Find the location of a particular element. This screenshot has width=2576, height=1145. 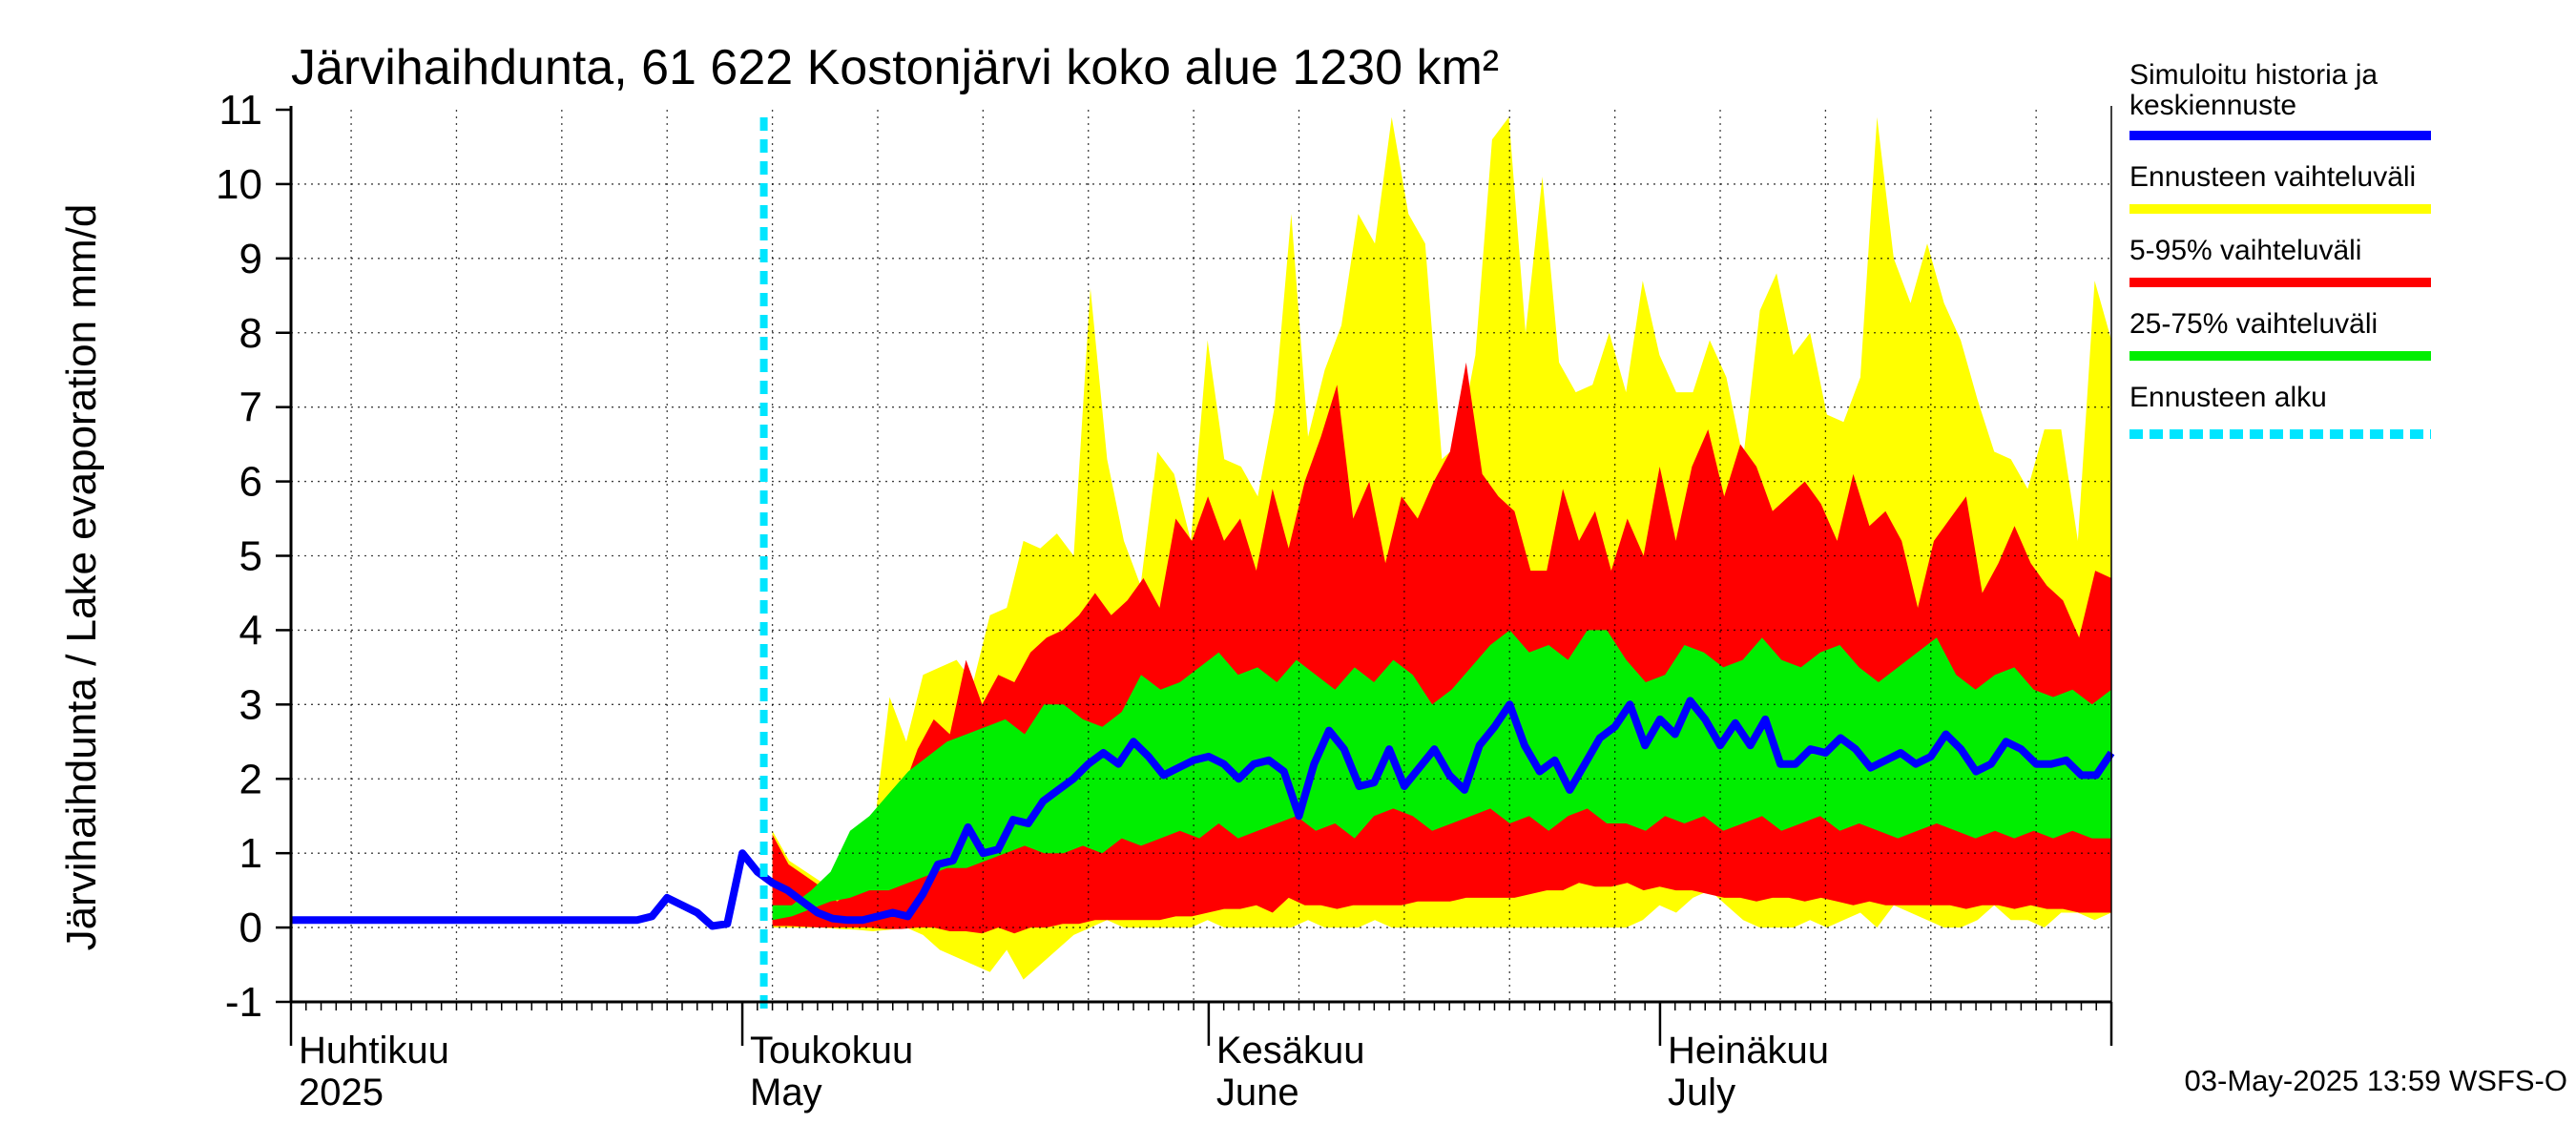

month-label-en: June is located at coordinates (1257, 1093).